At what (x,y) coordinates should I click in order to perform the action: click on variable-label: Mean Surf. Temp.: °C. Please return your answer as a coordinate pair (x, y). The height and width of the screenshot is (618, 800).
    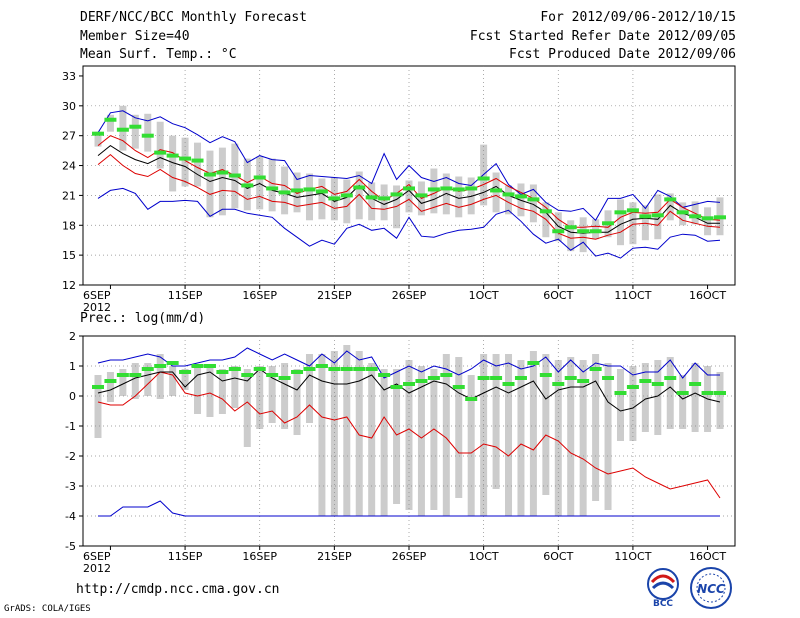
    Looking at the image, I should click on (158, 54).